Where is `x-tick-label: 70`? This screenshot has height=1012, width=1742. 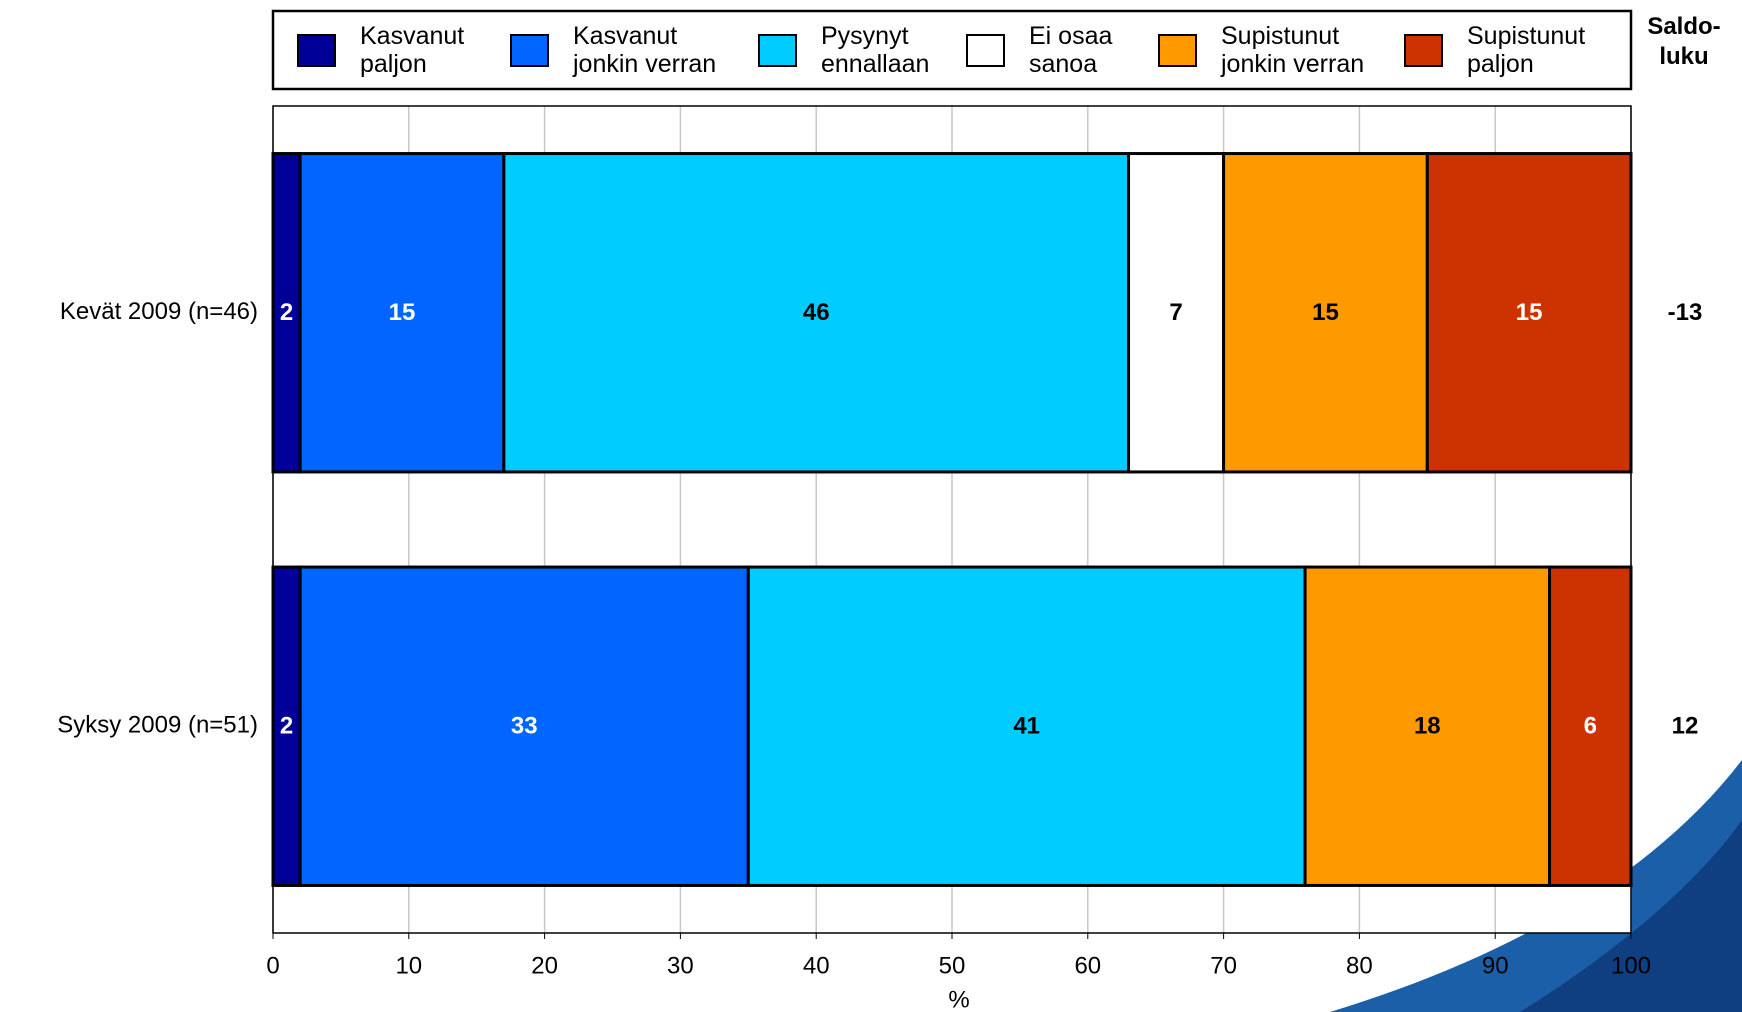 x-tick-label: 70 is located at coordinates (1223, 965).